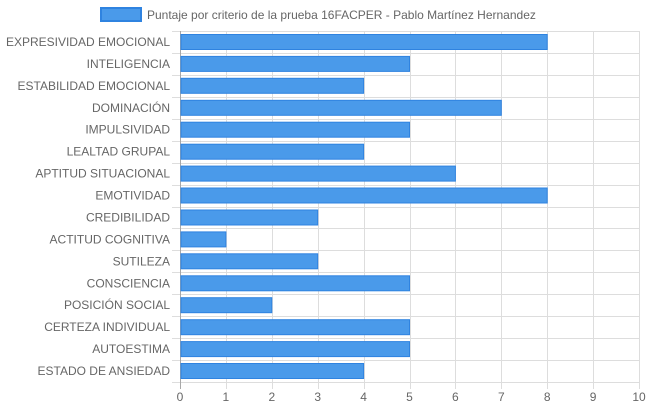 The height and width of the screenshot is (410, 648). Describe the element at coordinates (110, 239) in the screenshot. I see `y-tick-label: ACTITUD COGNITIVA` at that location.